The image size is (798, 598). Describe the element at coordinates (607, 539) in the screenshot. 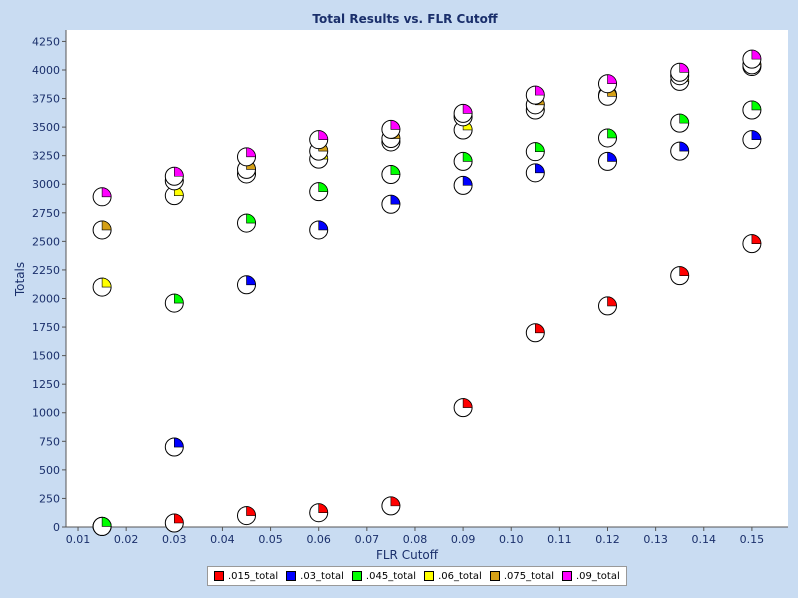

I see `x-tick-label: 0.12` at that location.